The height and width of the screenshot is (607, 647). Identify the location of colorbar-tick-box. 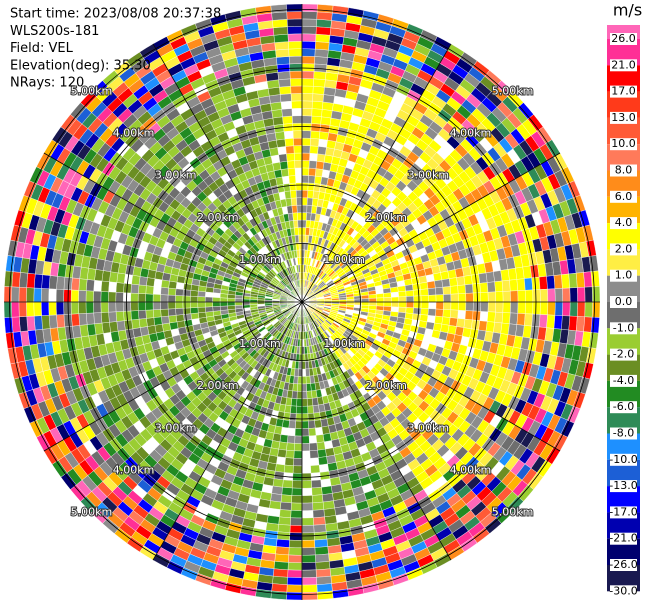
(623, 486).